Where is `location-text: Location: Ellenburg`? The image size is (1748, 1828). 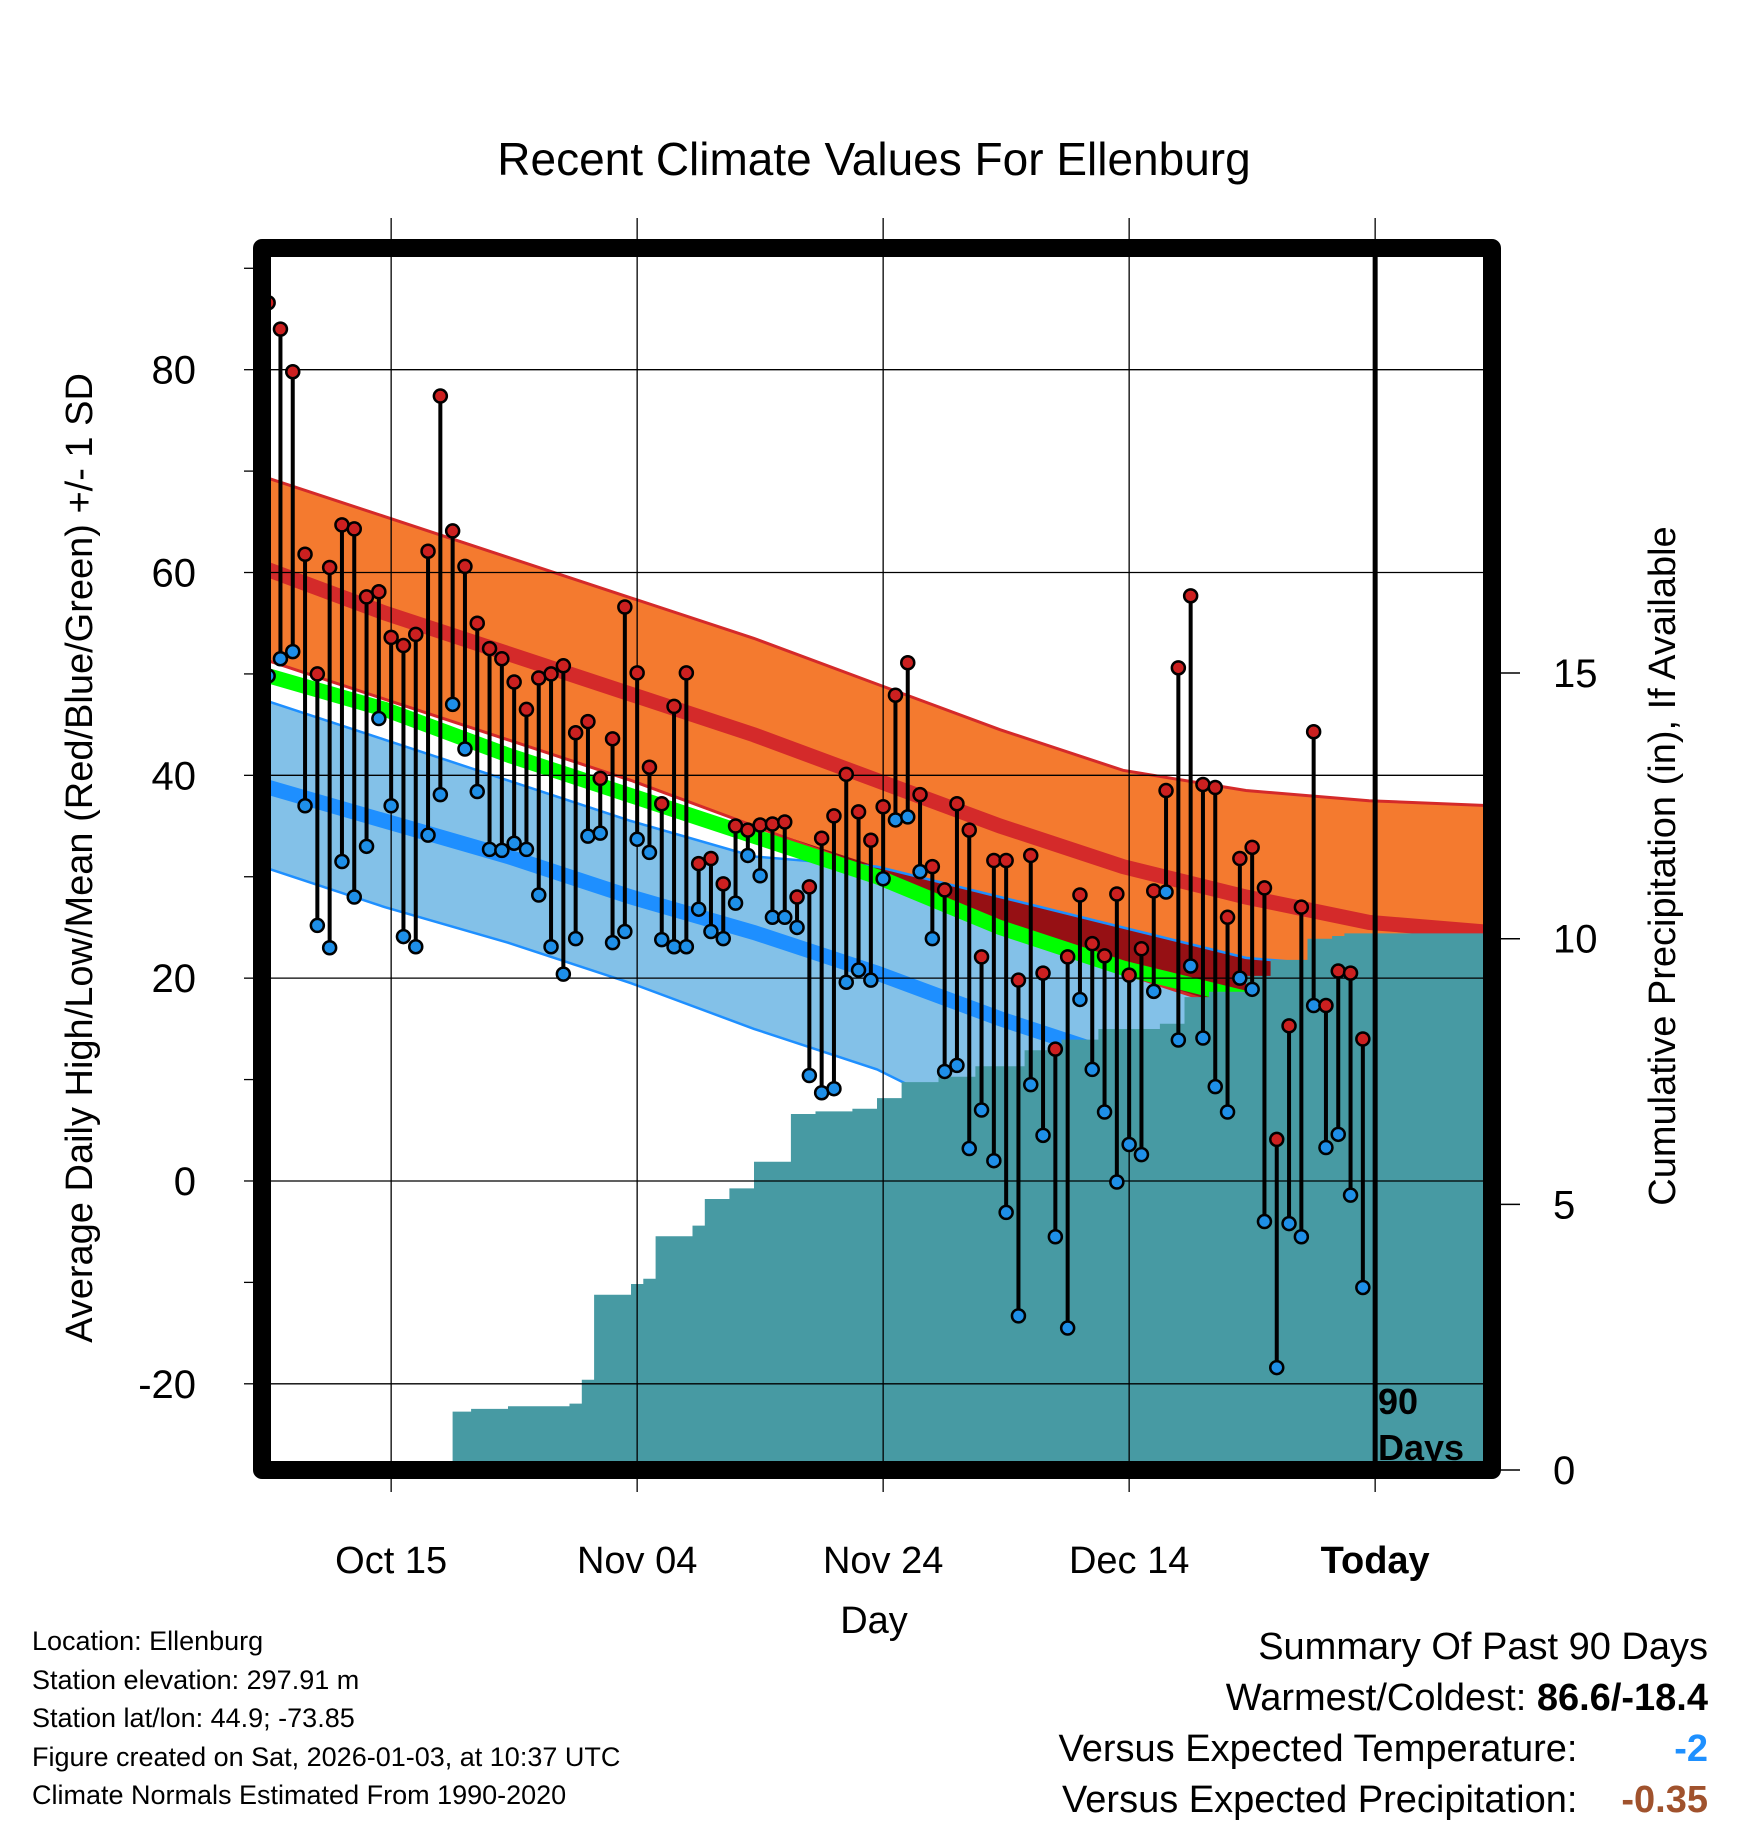
location-text: Location: Ellenburg is located at coordinates (148, 1641).